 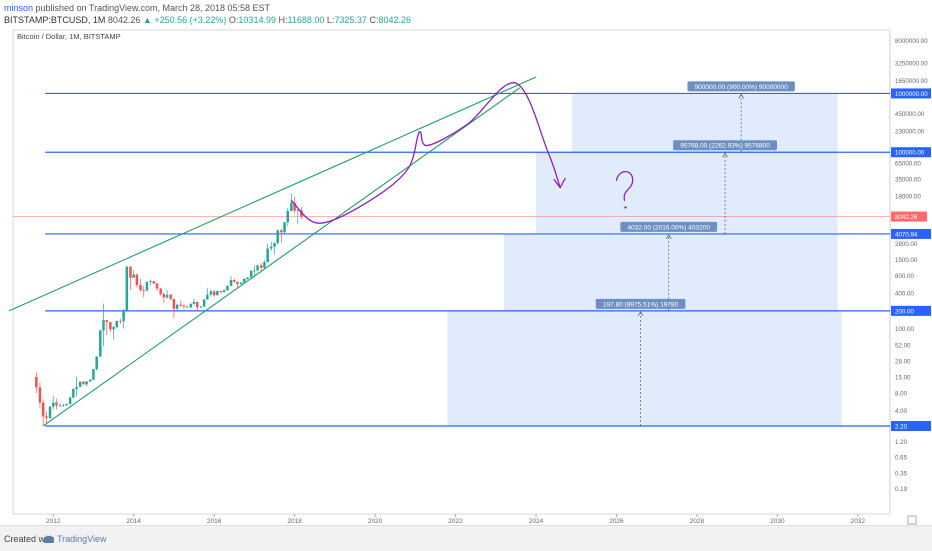 What do you see at coordinates (306, 20) in the screenshot?
I see `high-value: 11688.00` at bounding box center [306, 20].